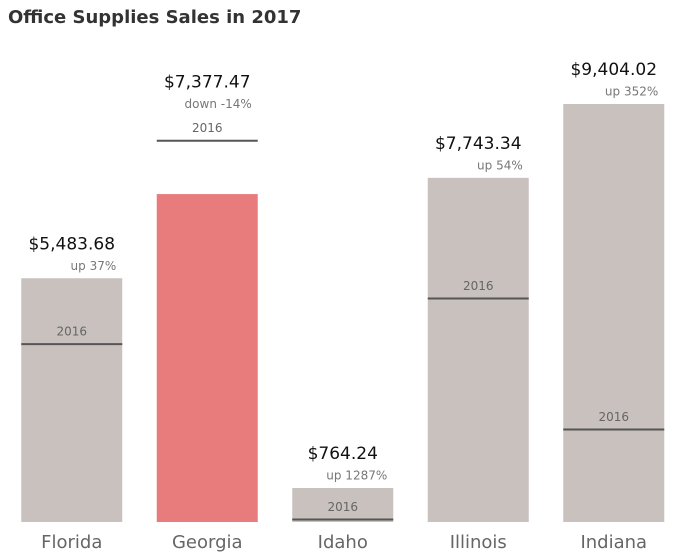  Describe the element at coordinates (94, 266) in the screenshot. I see `change-label: up 37%` at that location.